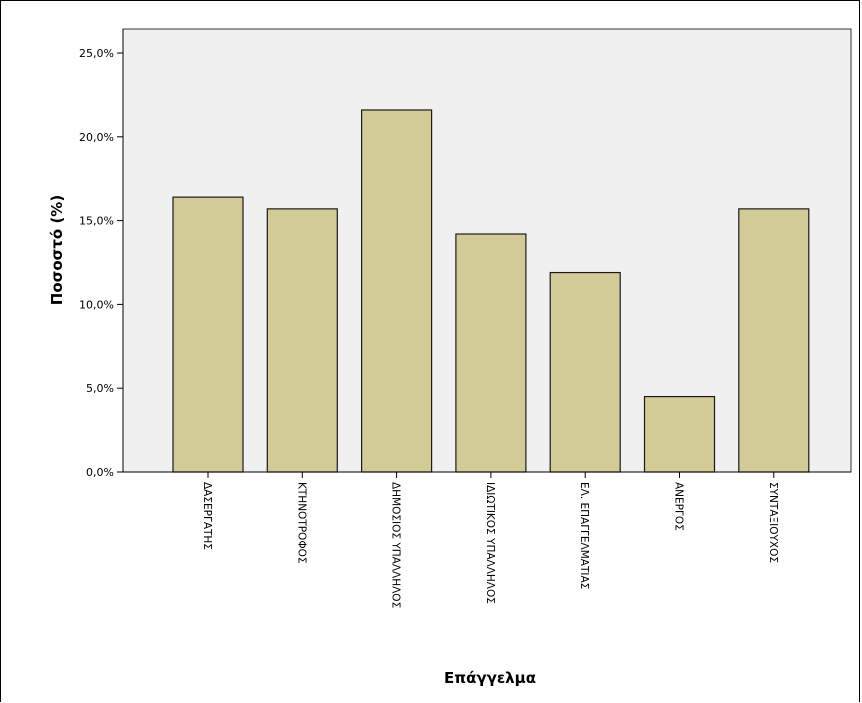 The width and height of the screenshot is (862, 703). I want to click on y-tick-label: 25,0%, so click(96, 53).